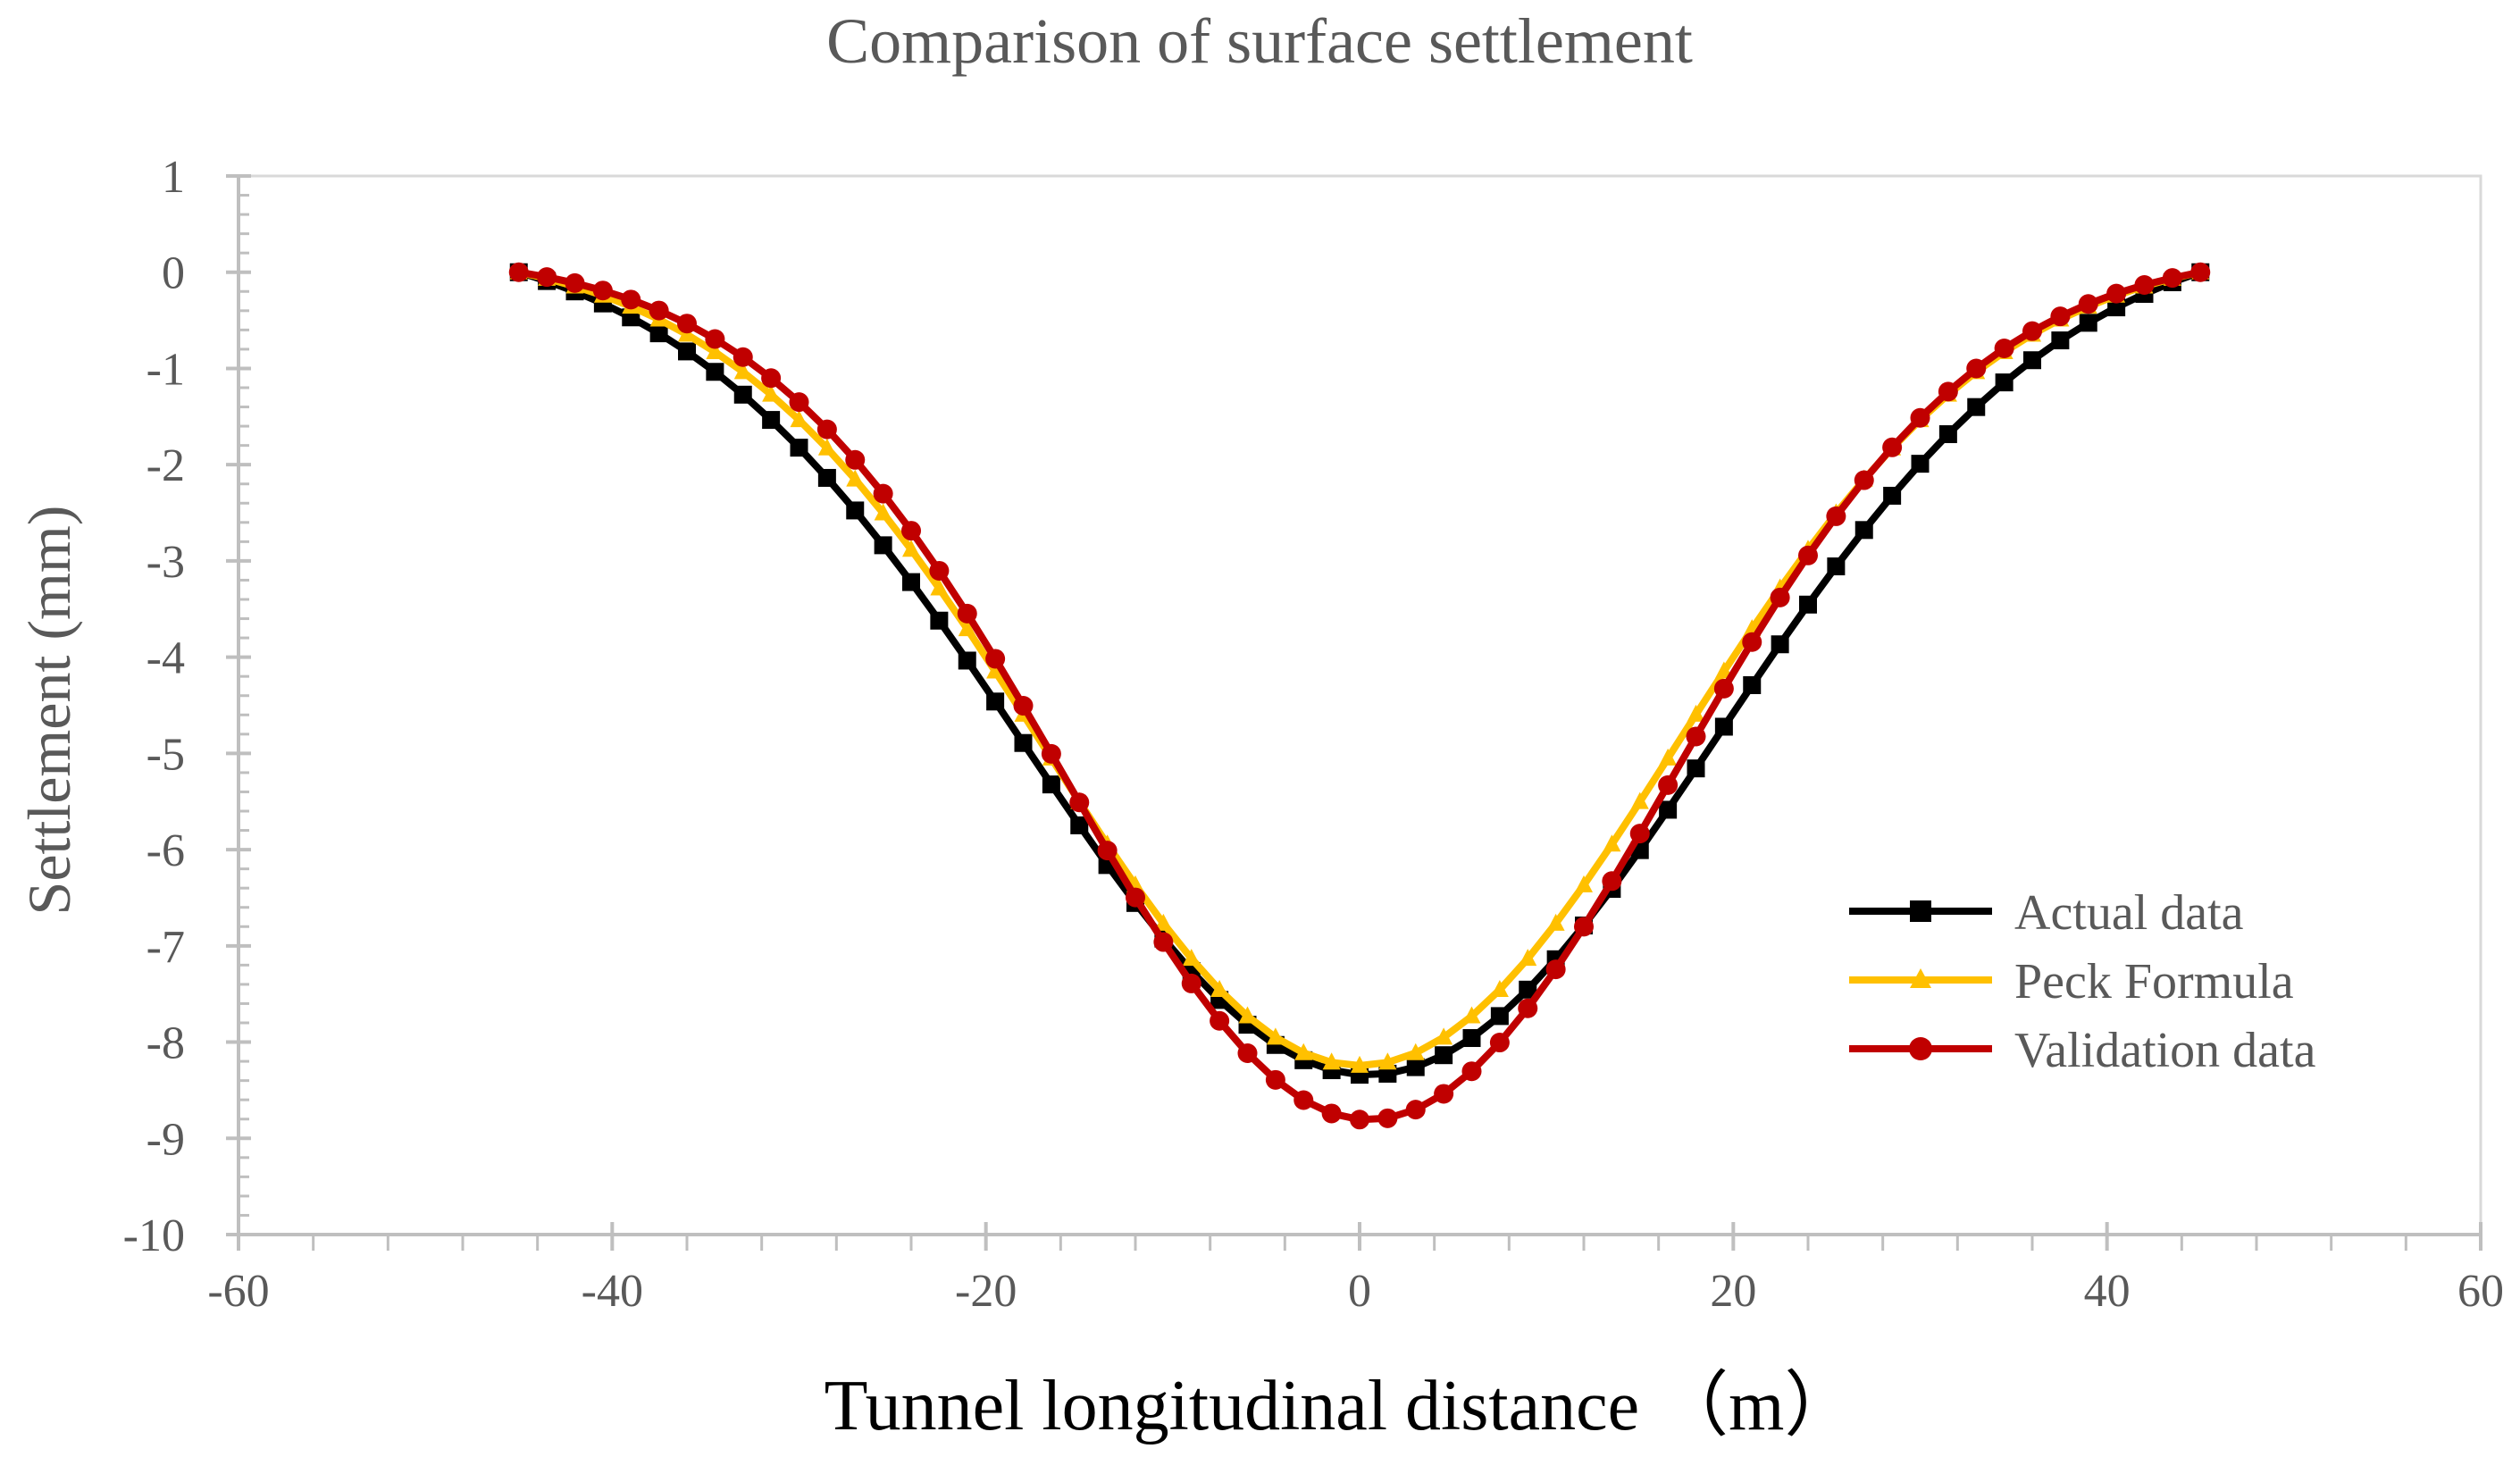 The width and height of the screenshot is (2520, 1457). I want to click on y-tick-label: 0, so click(173, 273).